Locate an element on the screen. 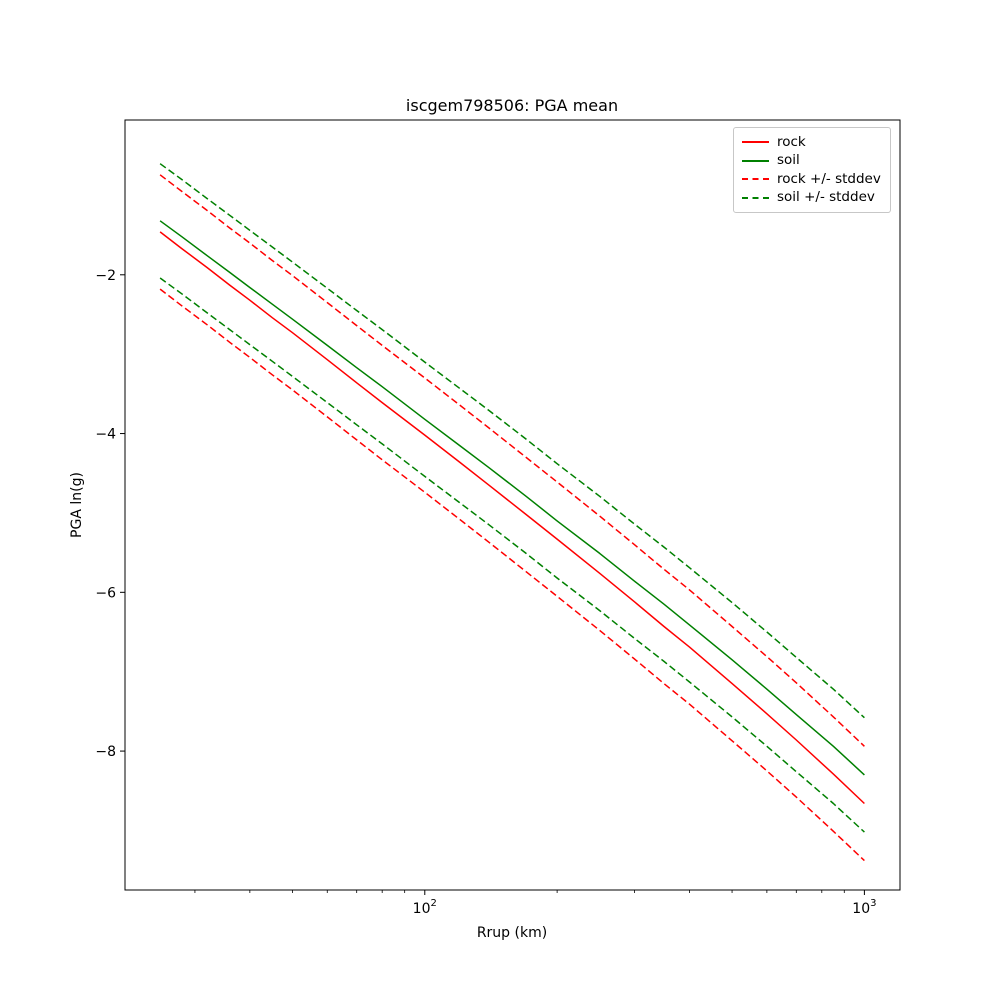  legend-item-soil-stddev: soil +/- stddev is located at coordinates (812, 198).